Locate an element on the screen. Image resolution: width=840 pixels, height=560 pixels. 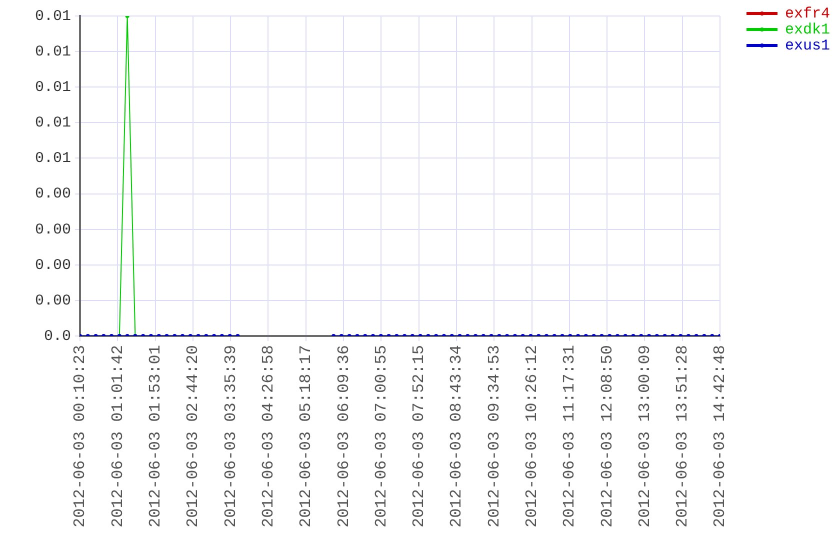
x-tick-label: 2012-06-03 13:00:09 is located at coordinates (645, 436).